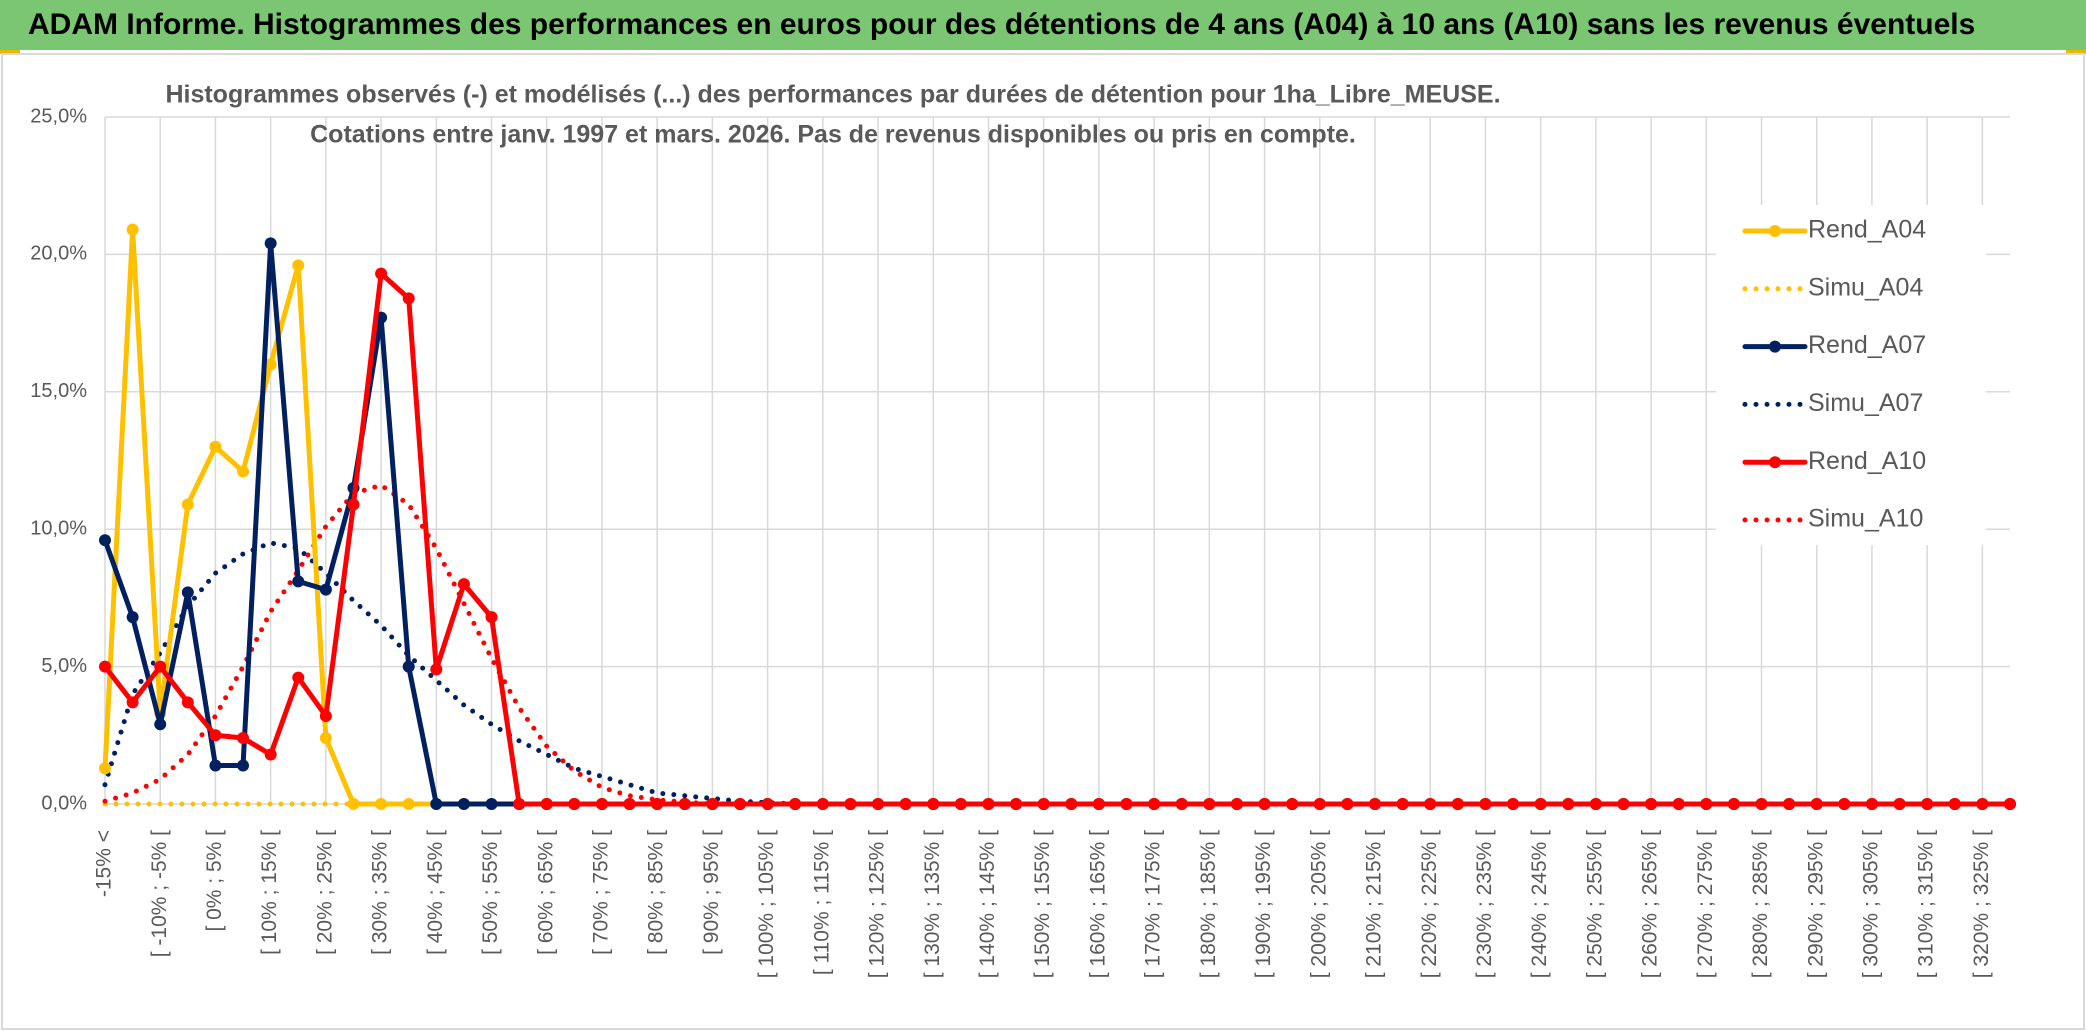  Describe the element at coordinates (214, 881) in the screenshot. I see `x-tick-label: [ 0% ; 5% [` at that location.